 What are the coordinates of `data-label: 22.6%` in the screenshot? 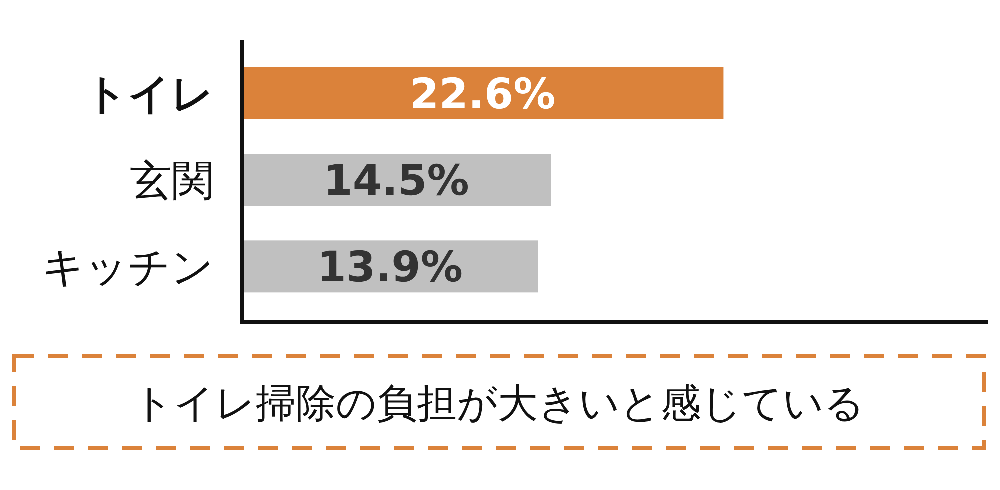 It's located at (483, 93).